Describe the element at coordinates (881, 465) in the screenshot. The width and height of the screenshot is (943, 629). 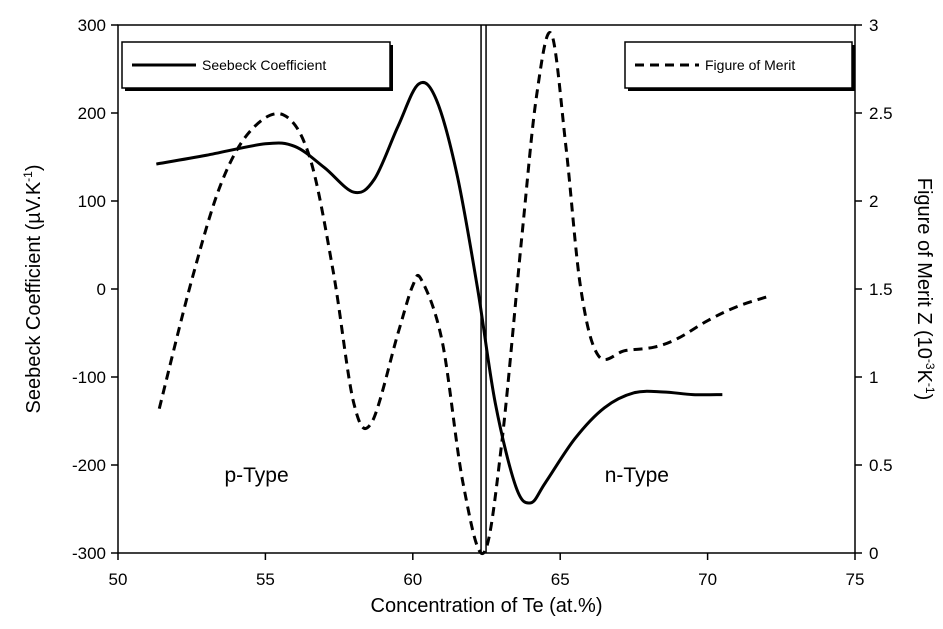
I see `y2-tick-label: 0.5` at that location.